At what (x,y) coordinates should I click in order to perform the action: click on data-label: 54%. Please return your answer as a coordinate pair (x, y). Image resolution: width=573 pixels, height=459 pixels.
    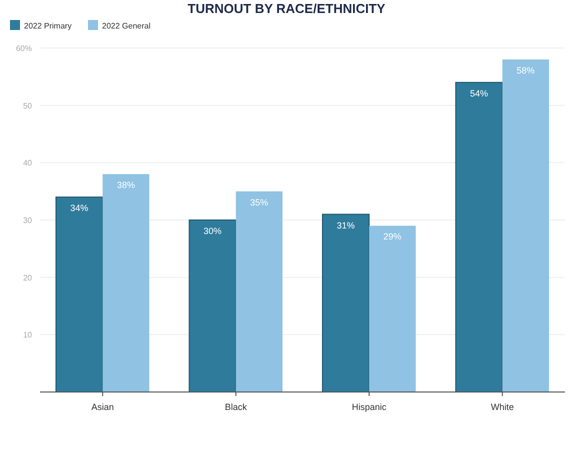
    Looking at the image, I should click on (479, 93).